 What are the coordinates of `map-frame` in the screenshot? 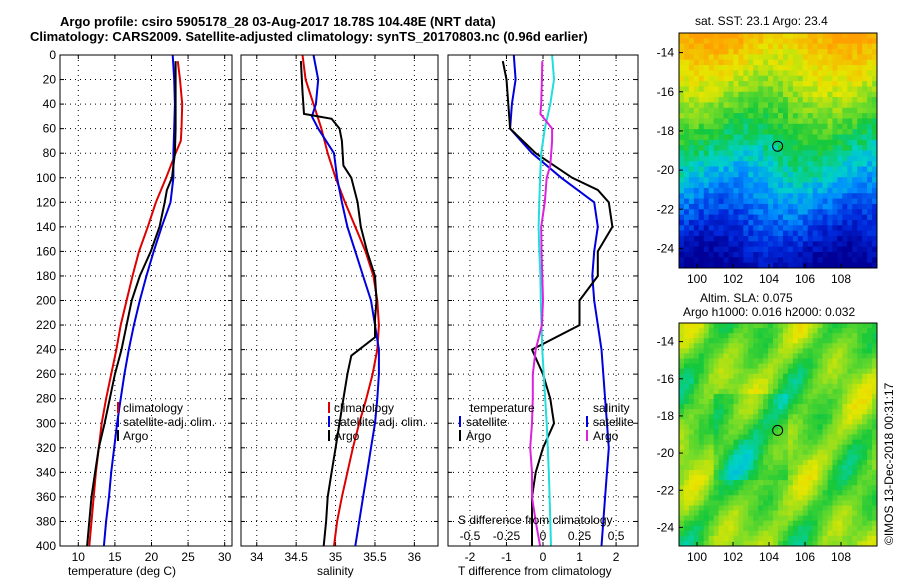 It's located at (778, 434).